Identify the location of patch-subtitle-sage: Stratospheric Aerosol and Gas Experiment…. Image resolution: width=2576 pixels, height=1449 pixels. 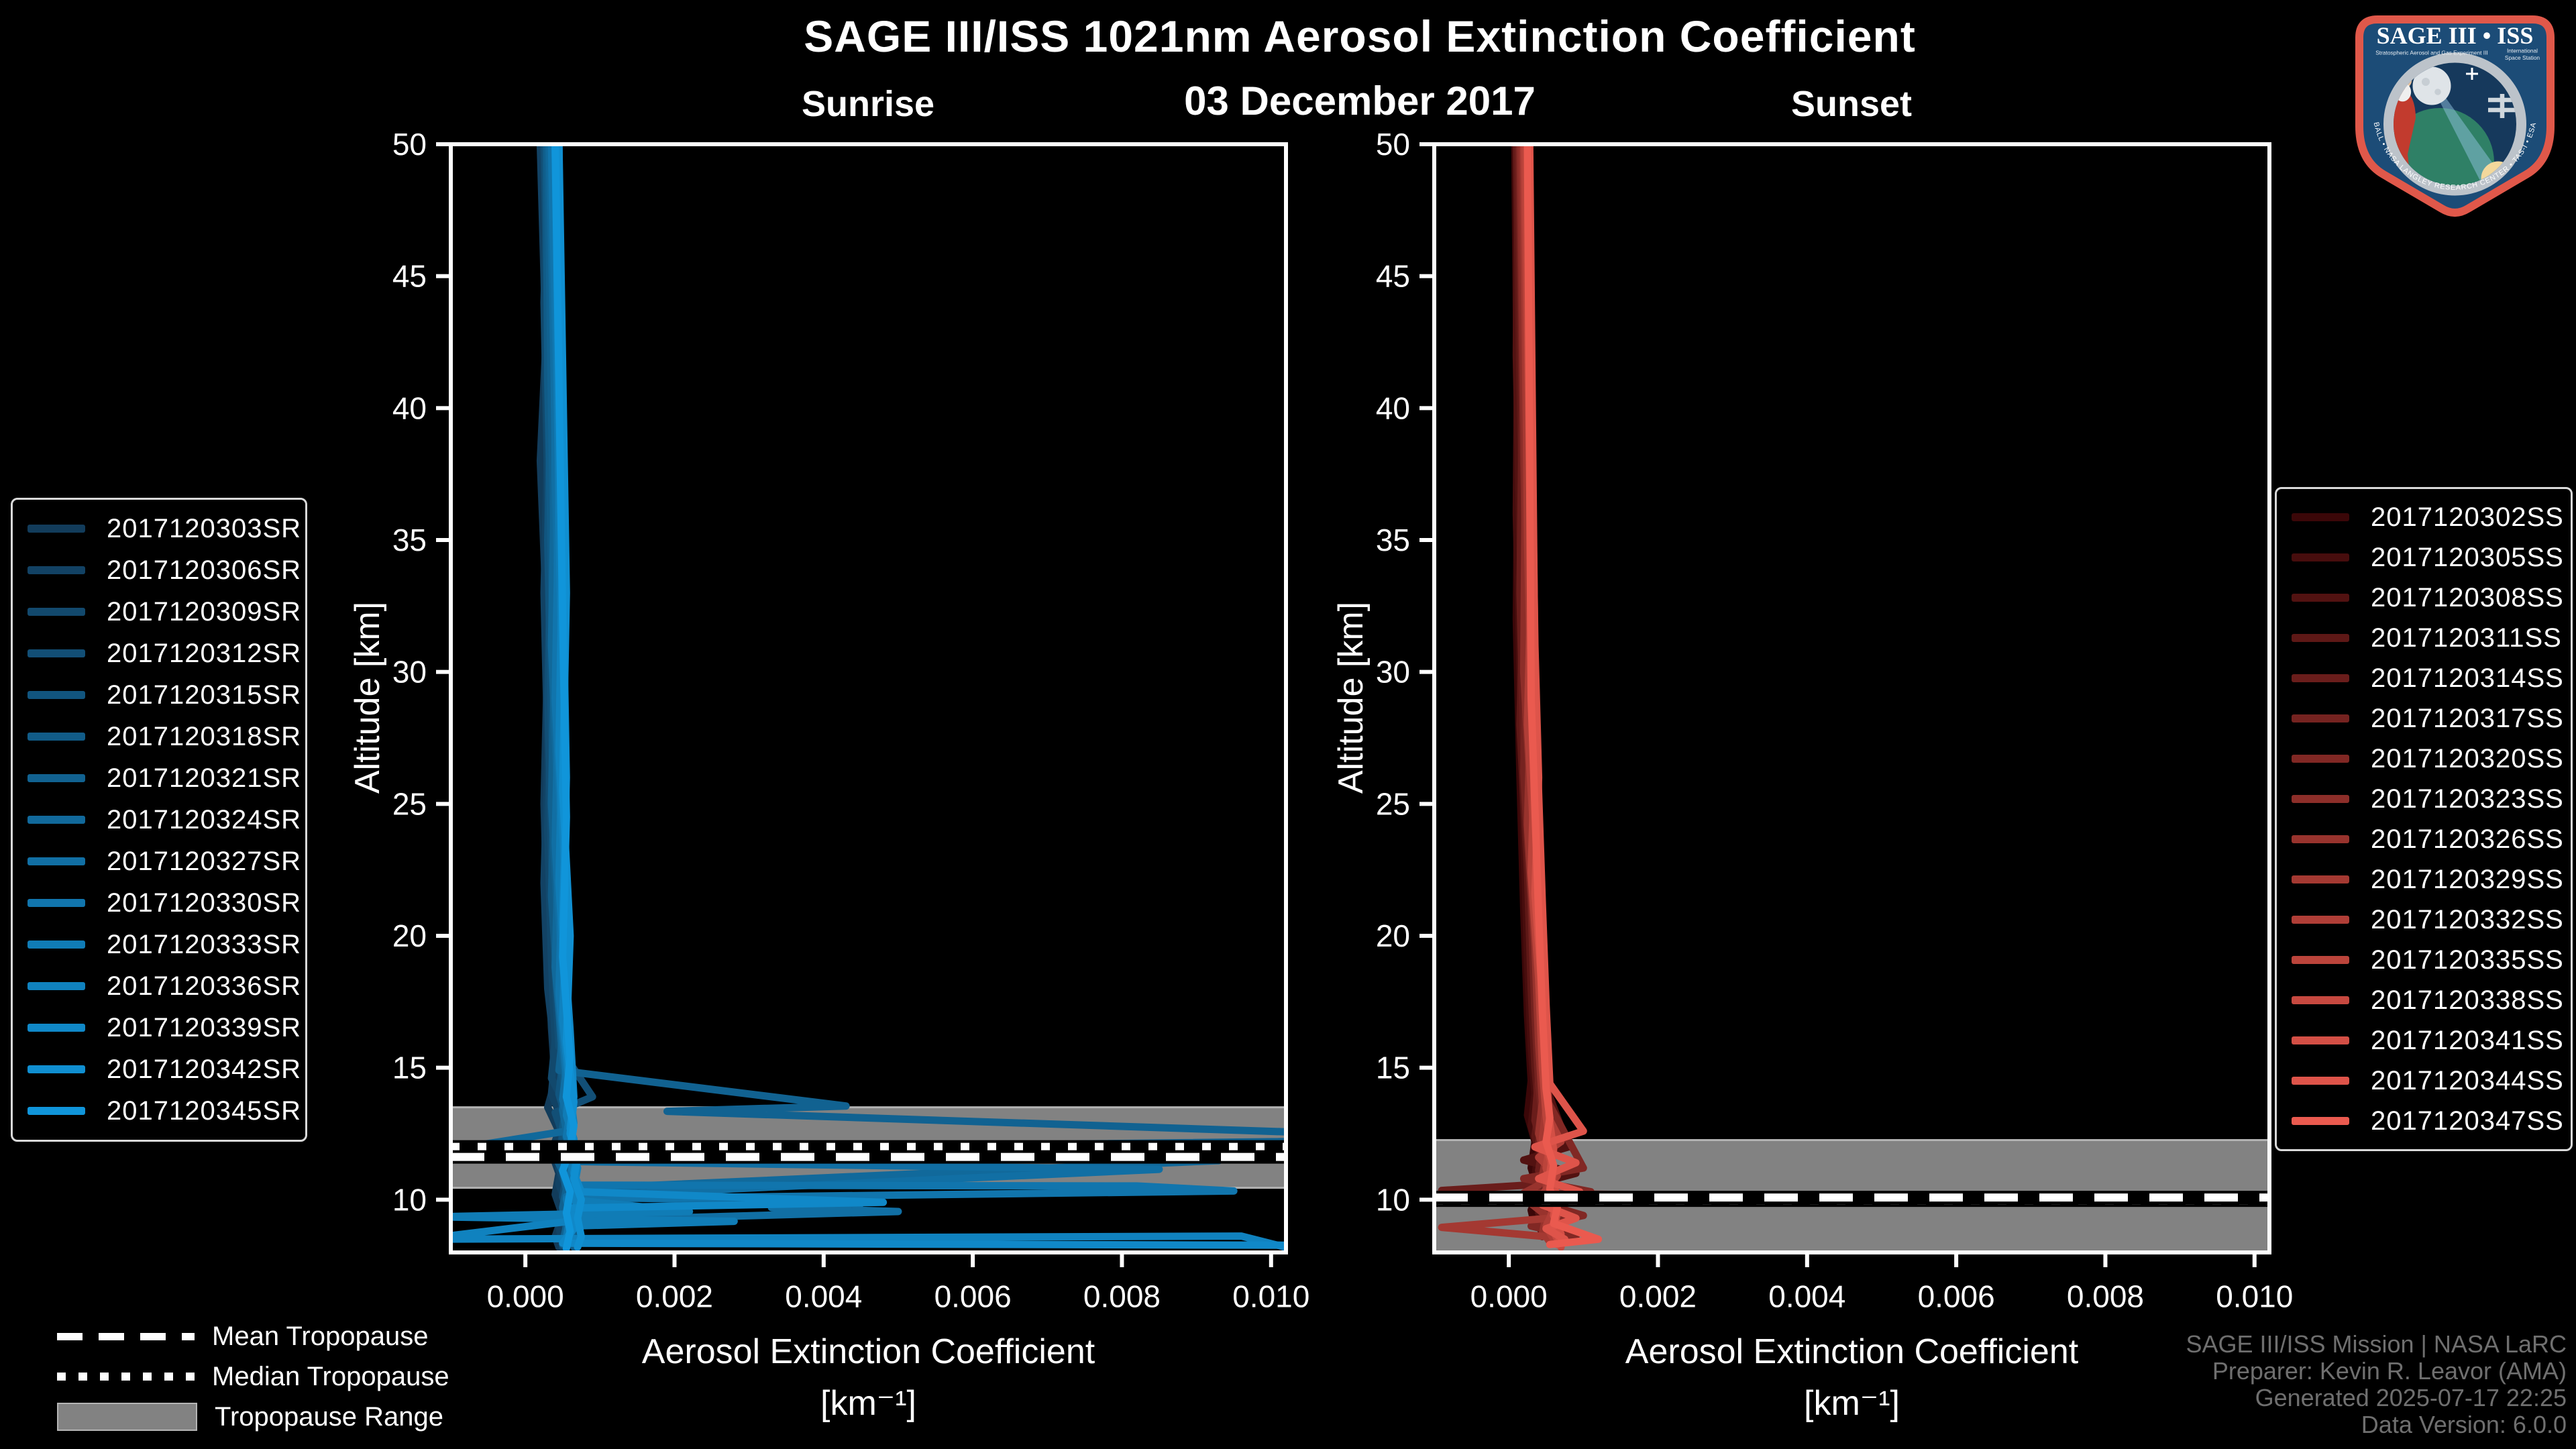
(2431, 53).